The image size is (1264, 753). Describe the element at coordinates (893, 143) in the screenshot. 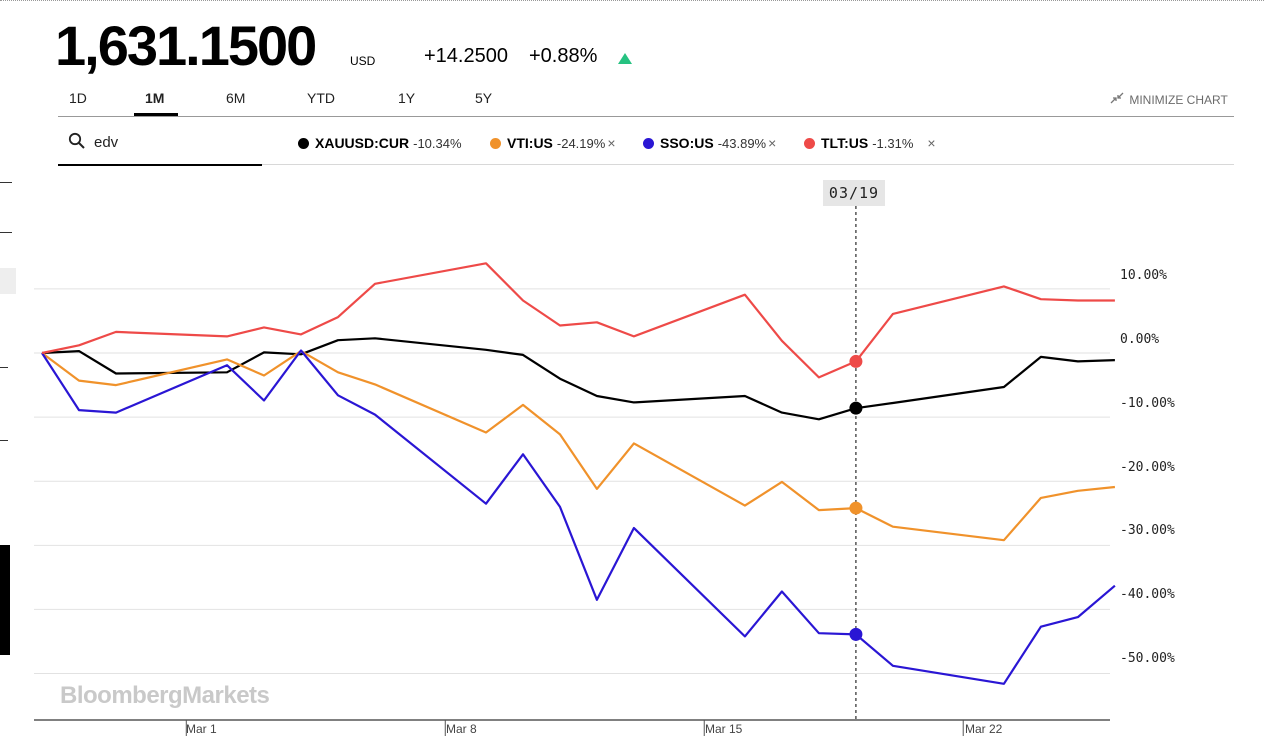

I see `legend-percent: -1.31%` at that location.